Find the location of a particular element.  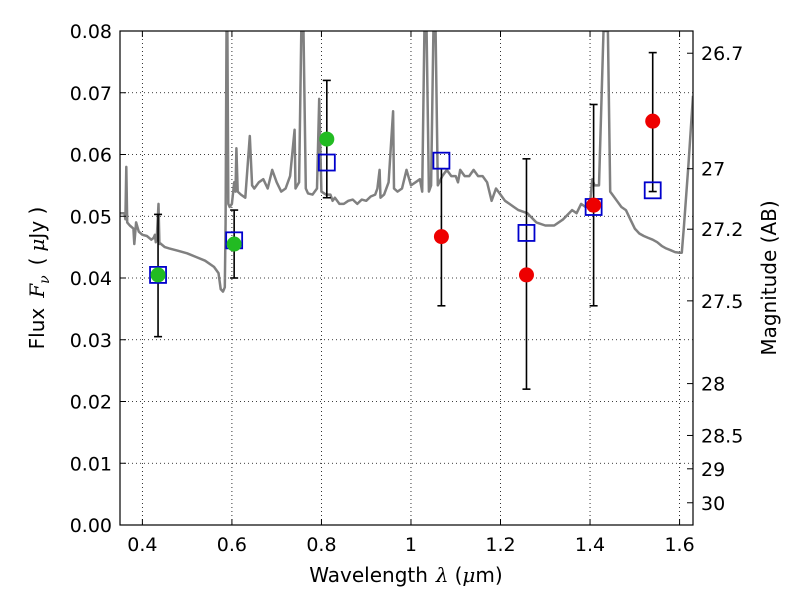

y-tick-label: 0.06 is located at coordinates (91, 156).